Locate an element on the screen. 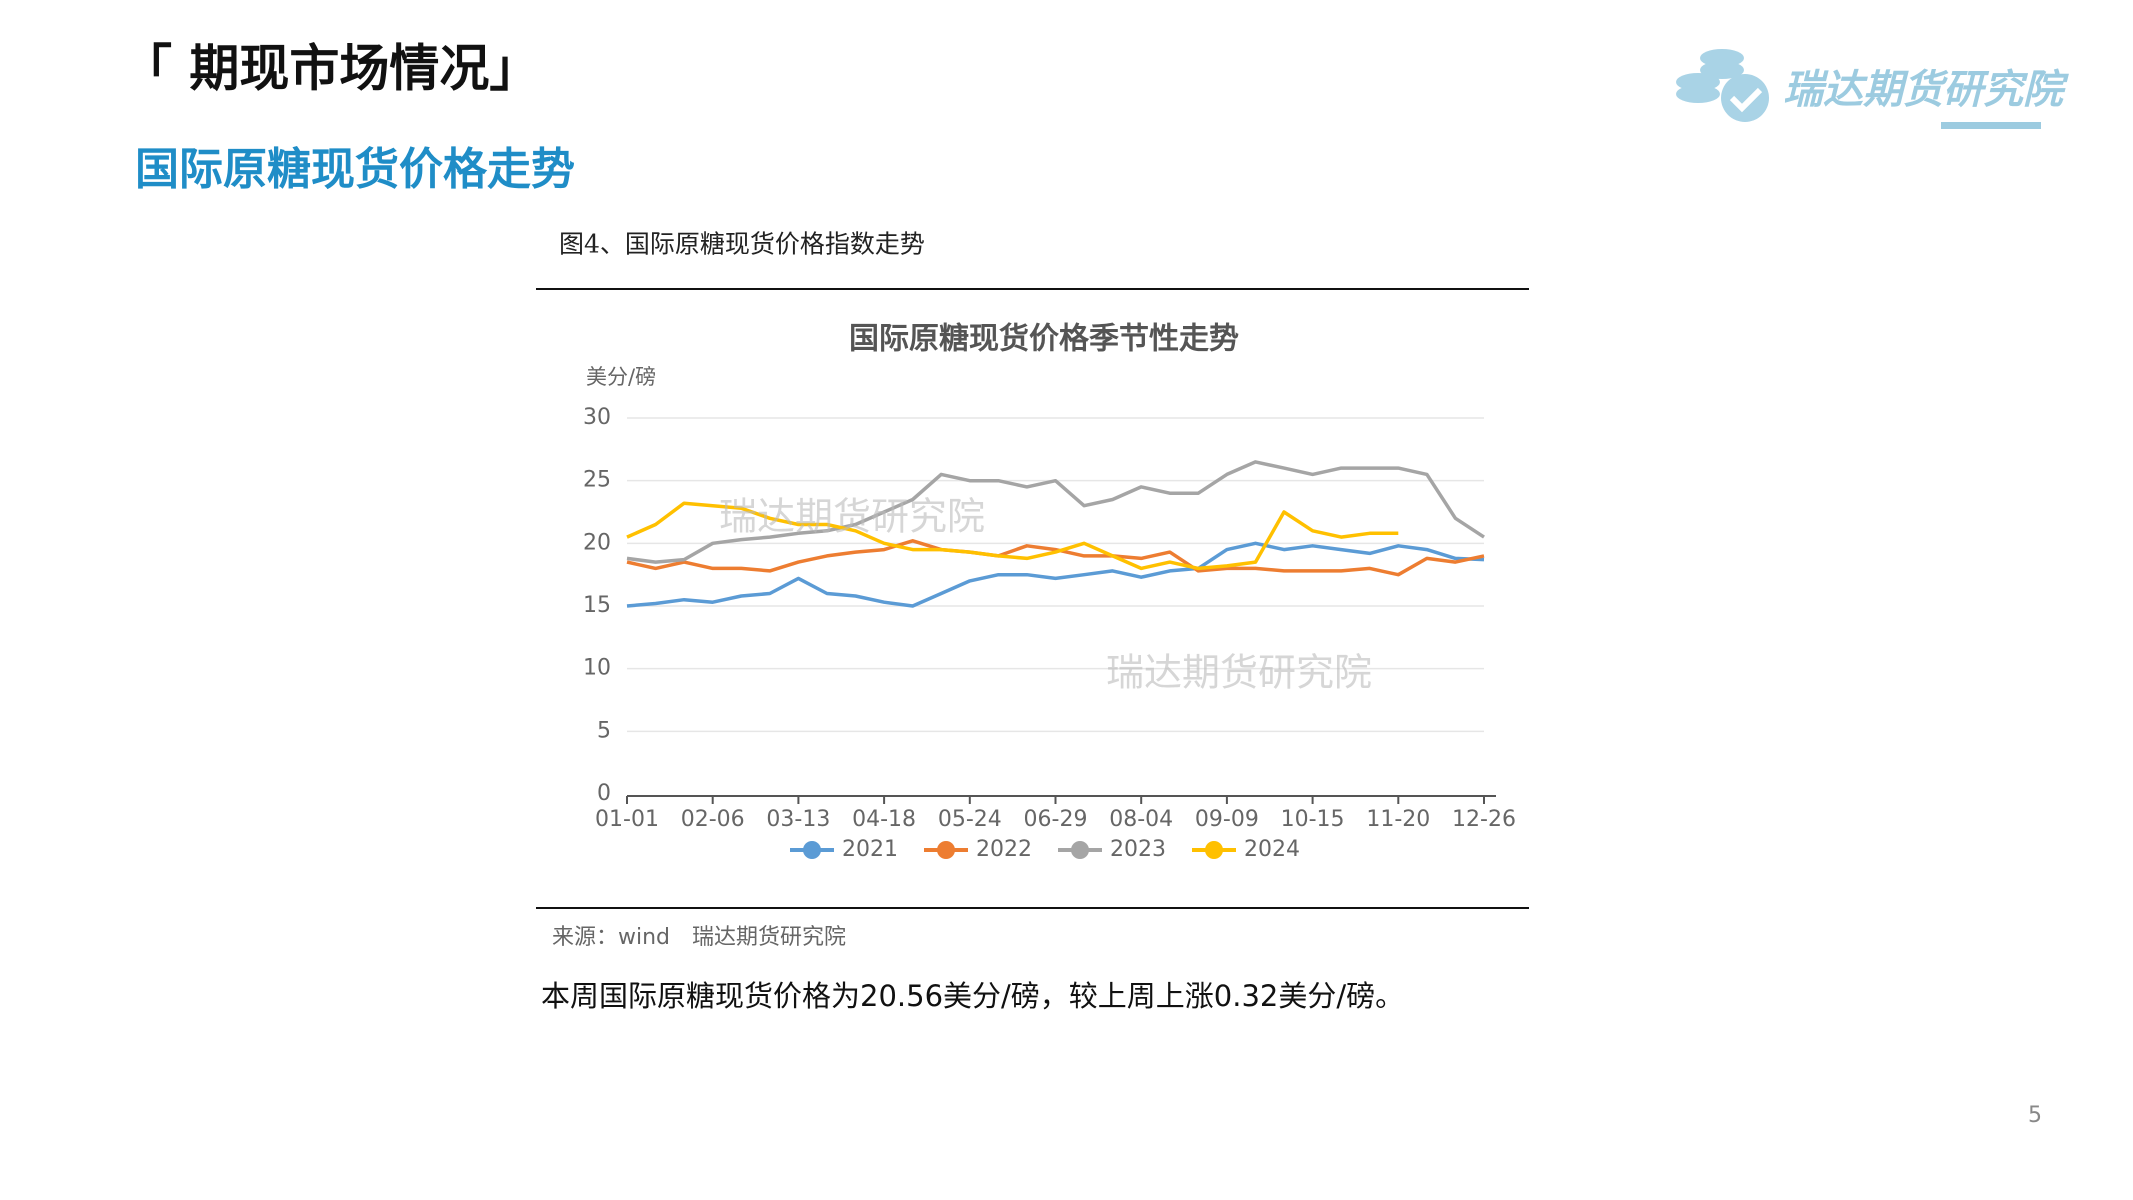 This screenshot has width=2133, height=1200. y-tick-label: 15 is located at coordinates (597, 605).